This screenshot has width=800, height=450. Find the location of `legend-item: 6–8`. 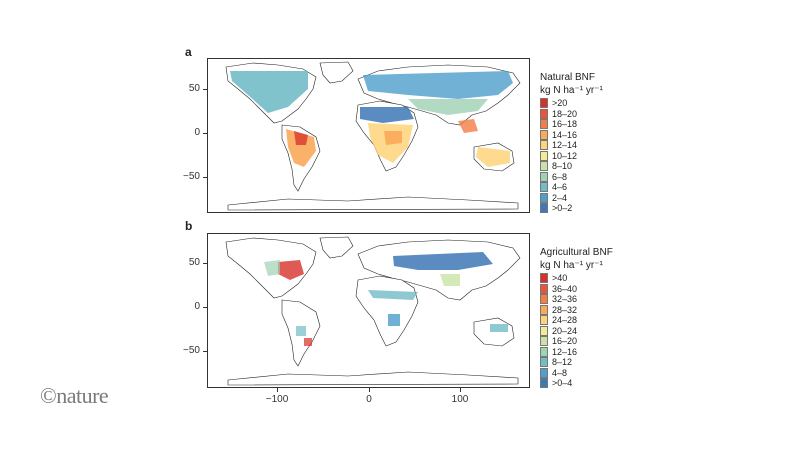

legend-item: 6–8 is located at coordinates (554, 176).